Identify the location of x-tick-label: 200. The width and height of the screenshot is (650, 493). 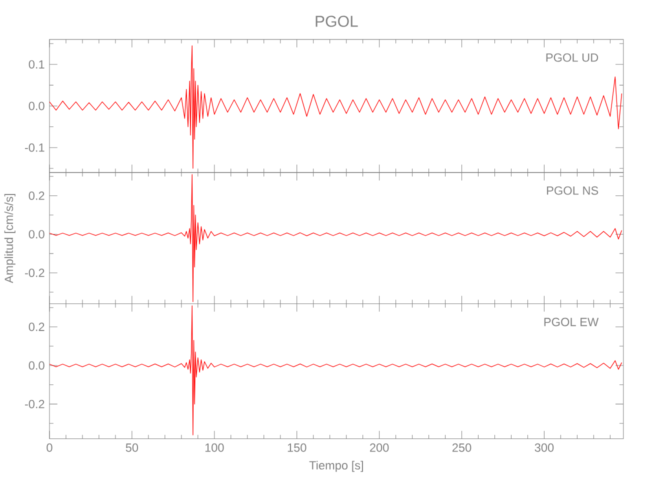
(379, 447).